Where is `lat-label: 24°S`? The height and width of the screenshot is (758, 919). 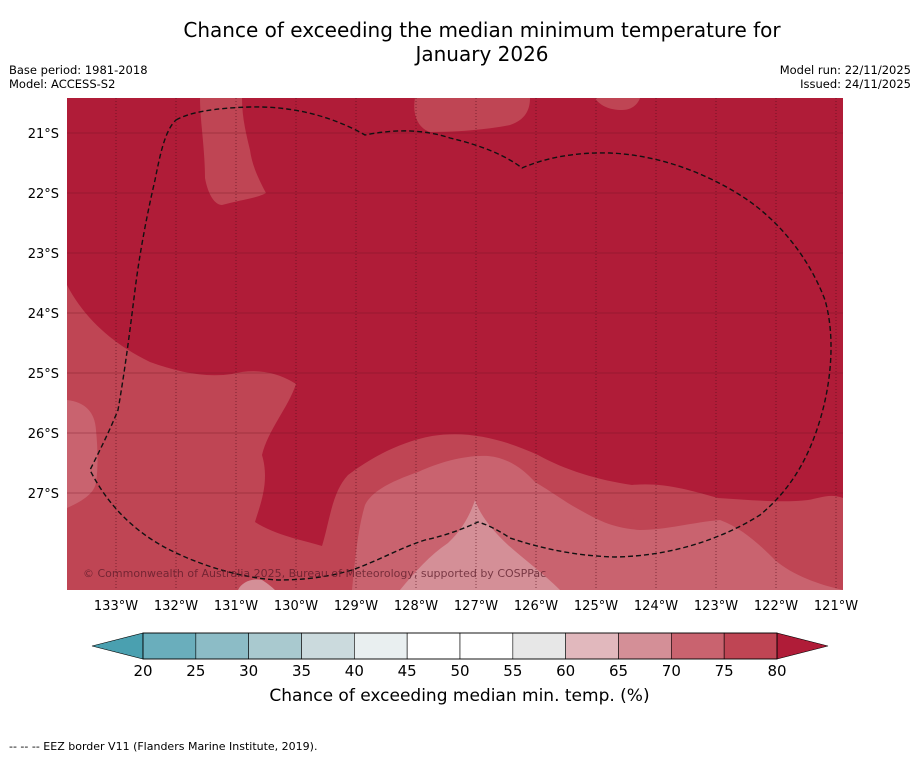
lat-label: 24°S is located at coordinates (43, 314).